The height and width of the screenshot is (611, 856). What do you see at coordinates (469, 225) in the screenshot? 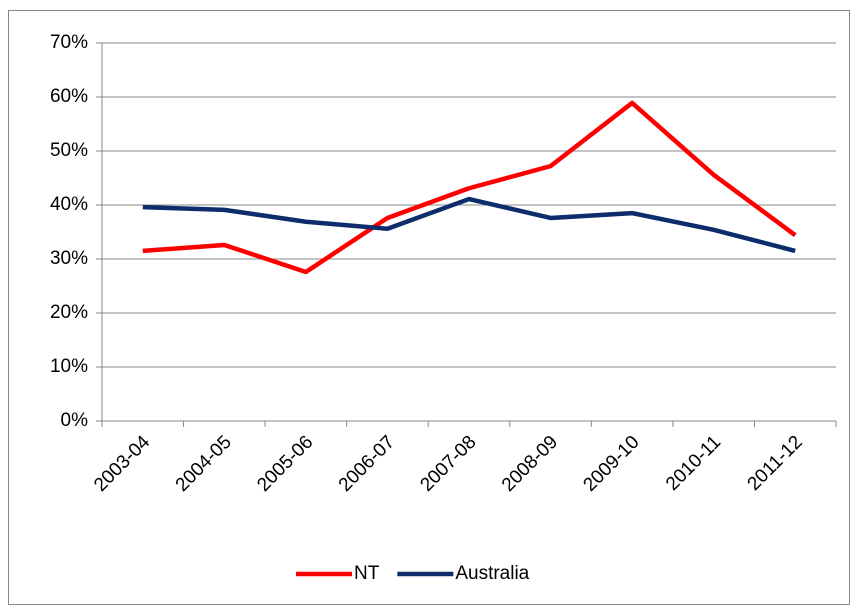
I see `series-line` at bounding box center [469, 225].